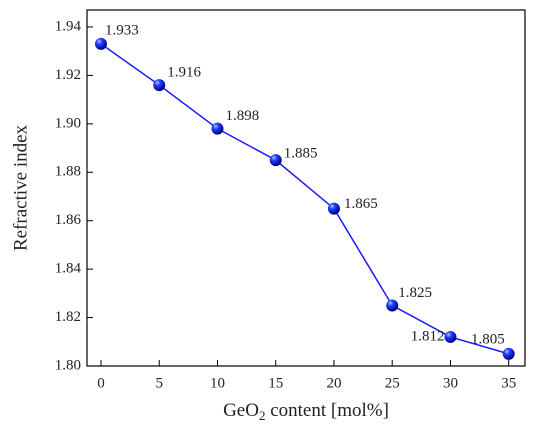 This screenshot has width=550, height=441. Describe the element at coordinates (68, 365) in the screenshot. I see `y-tick-label: 1.80` at that location.